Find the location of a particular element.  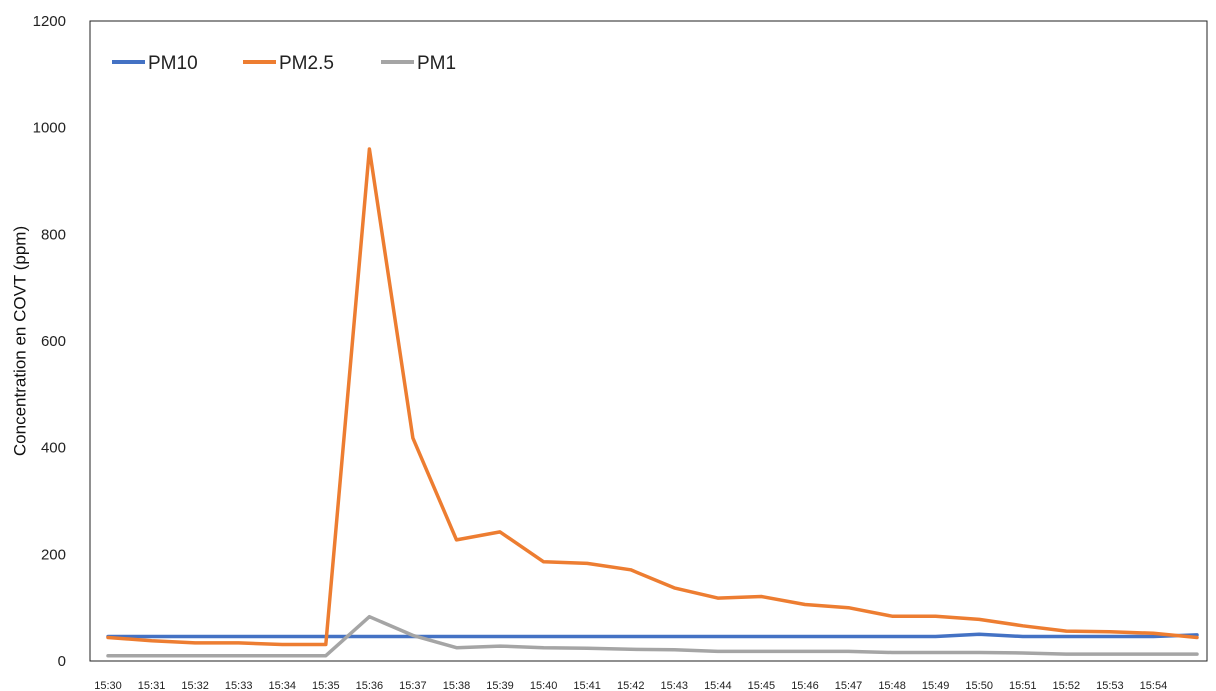

y-tick-label: 1000 is located at coordinates (49, 128).